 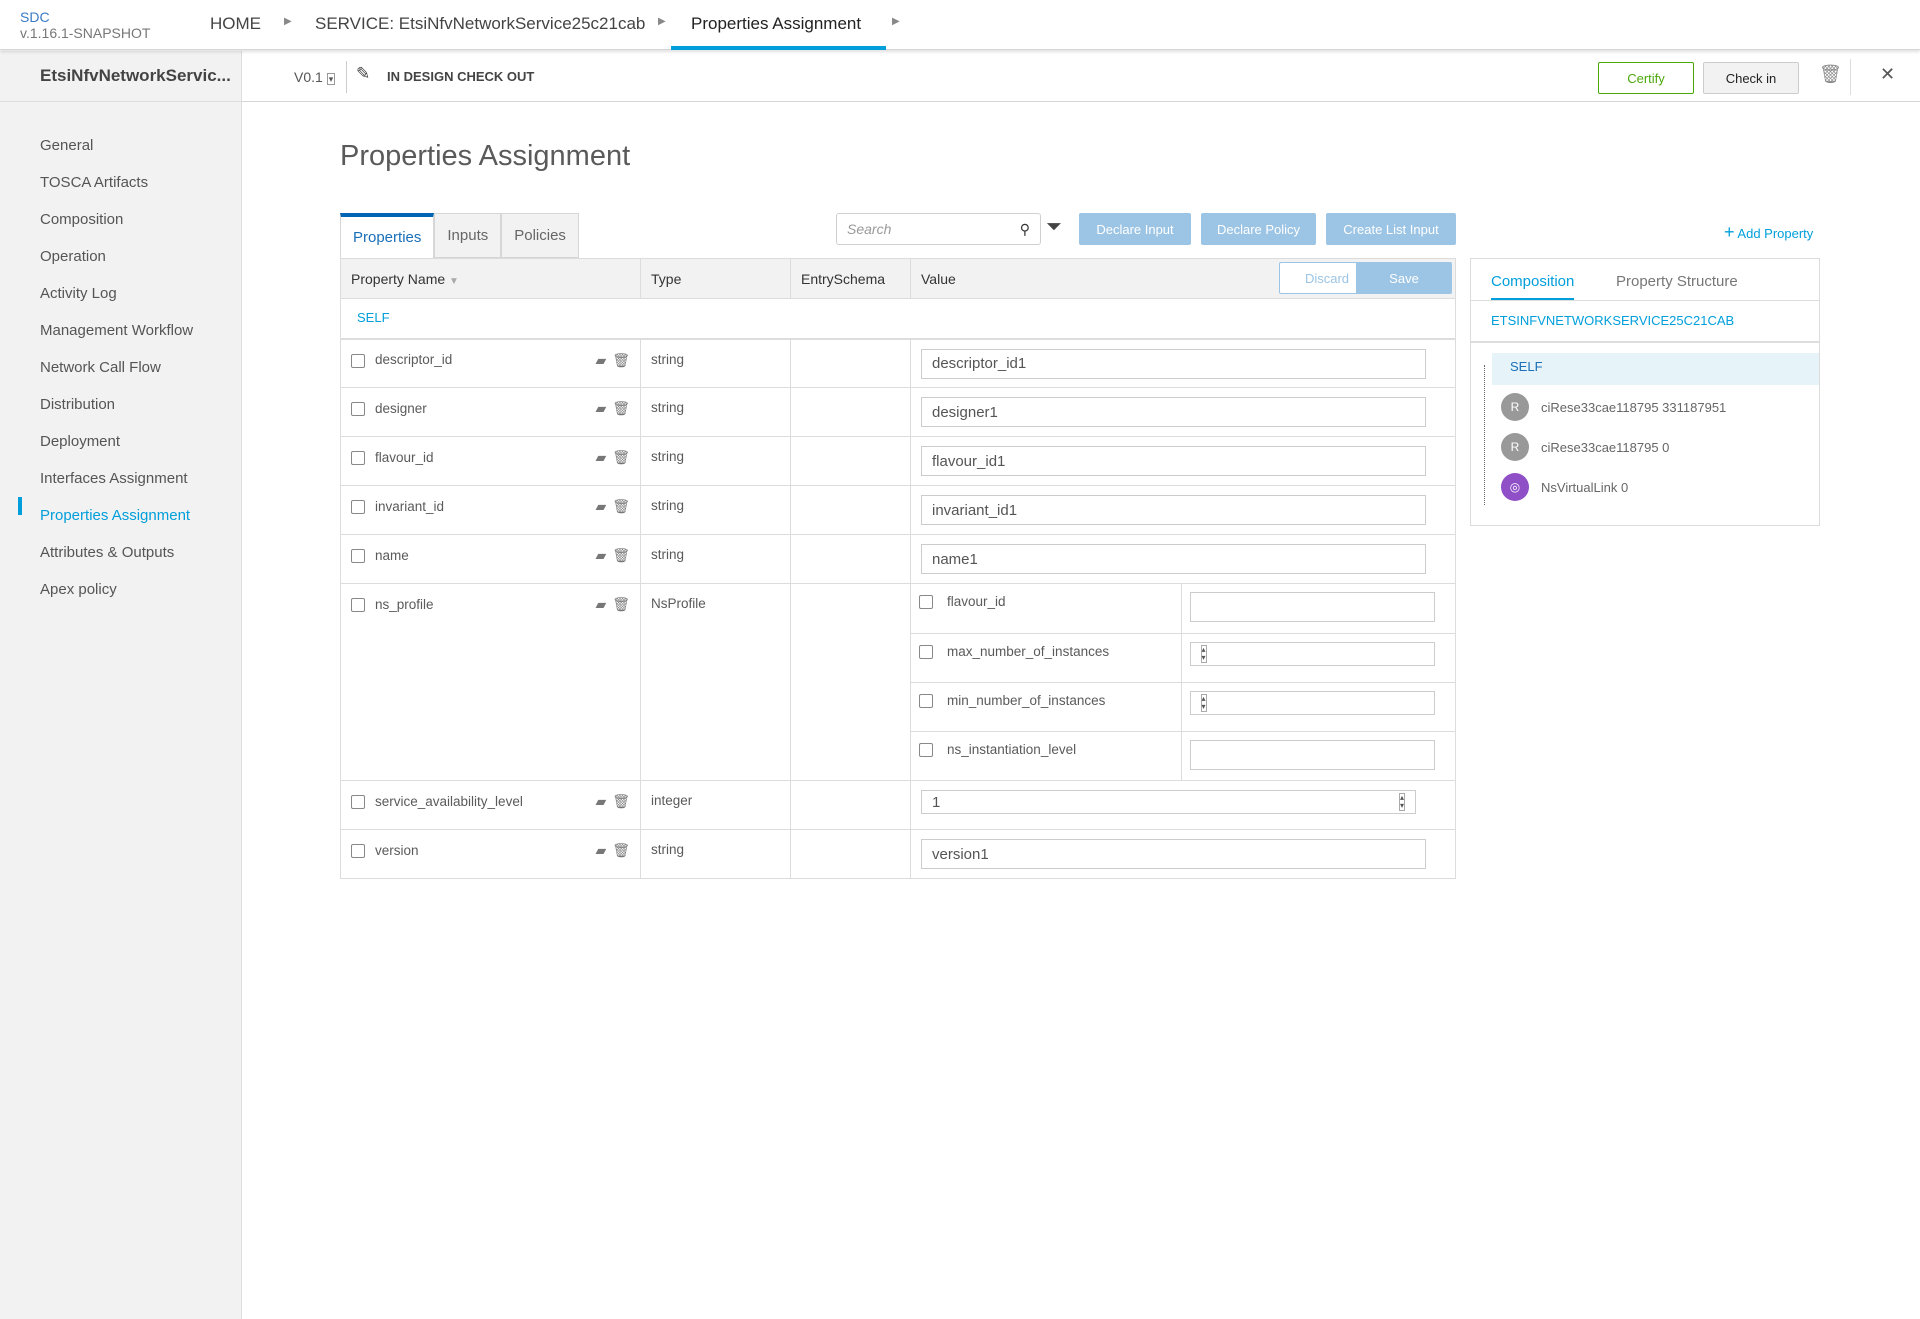 I want to click on value-input: 1 ▴ ▾, so click(x=1168, y=802).